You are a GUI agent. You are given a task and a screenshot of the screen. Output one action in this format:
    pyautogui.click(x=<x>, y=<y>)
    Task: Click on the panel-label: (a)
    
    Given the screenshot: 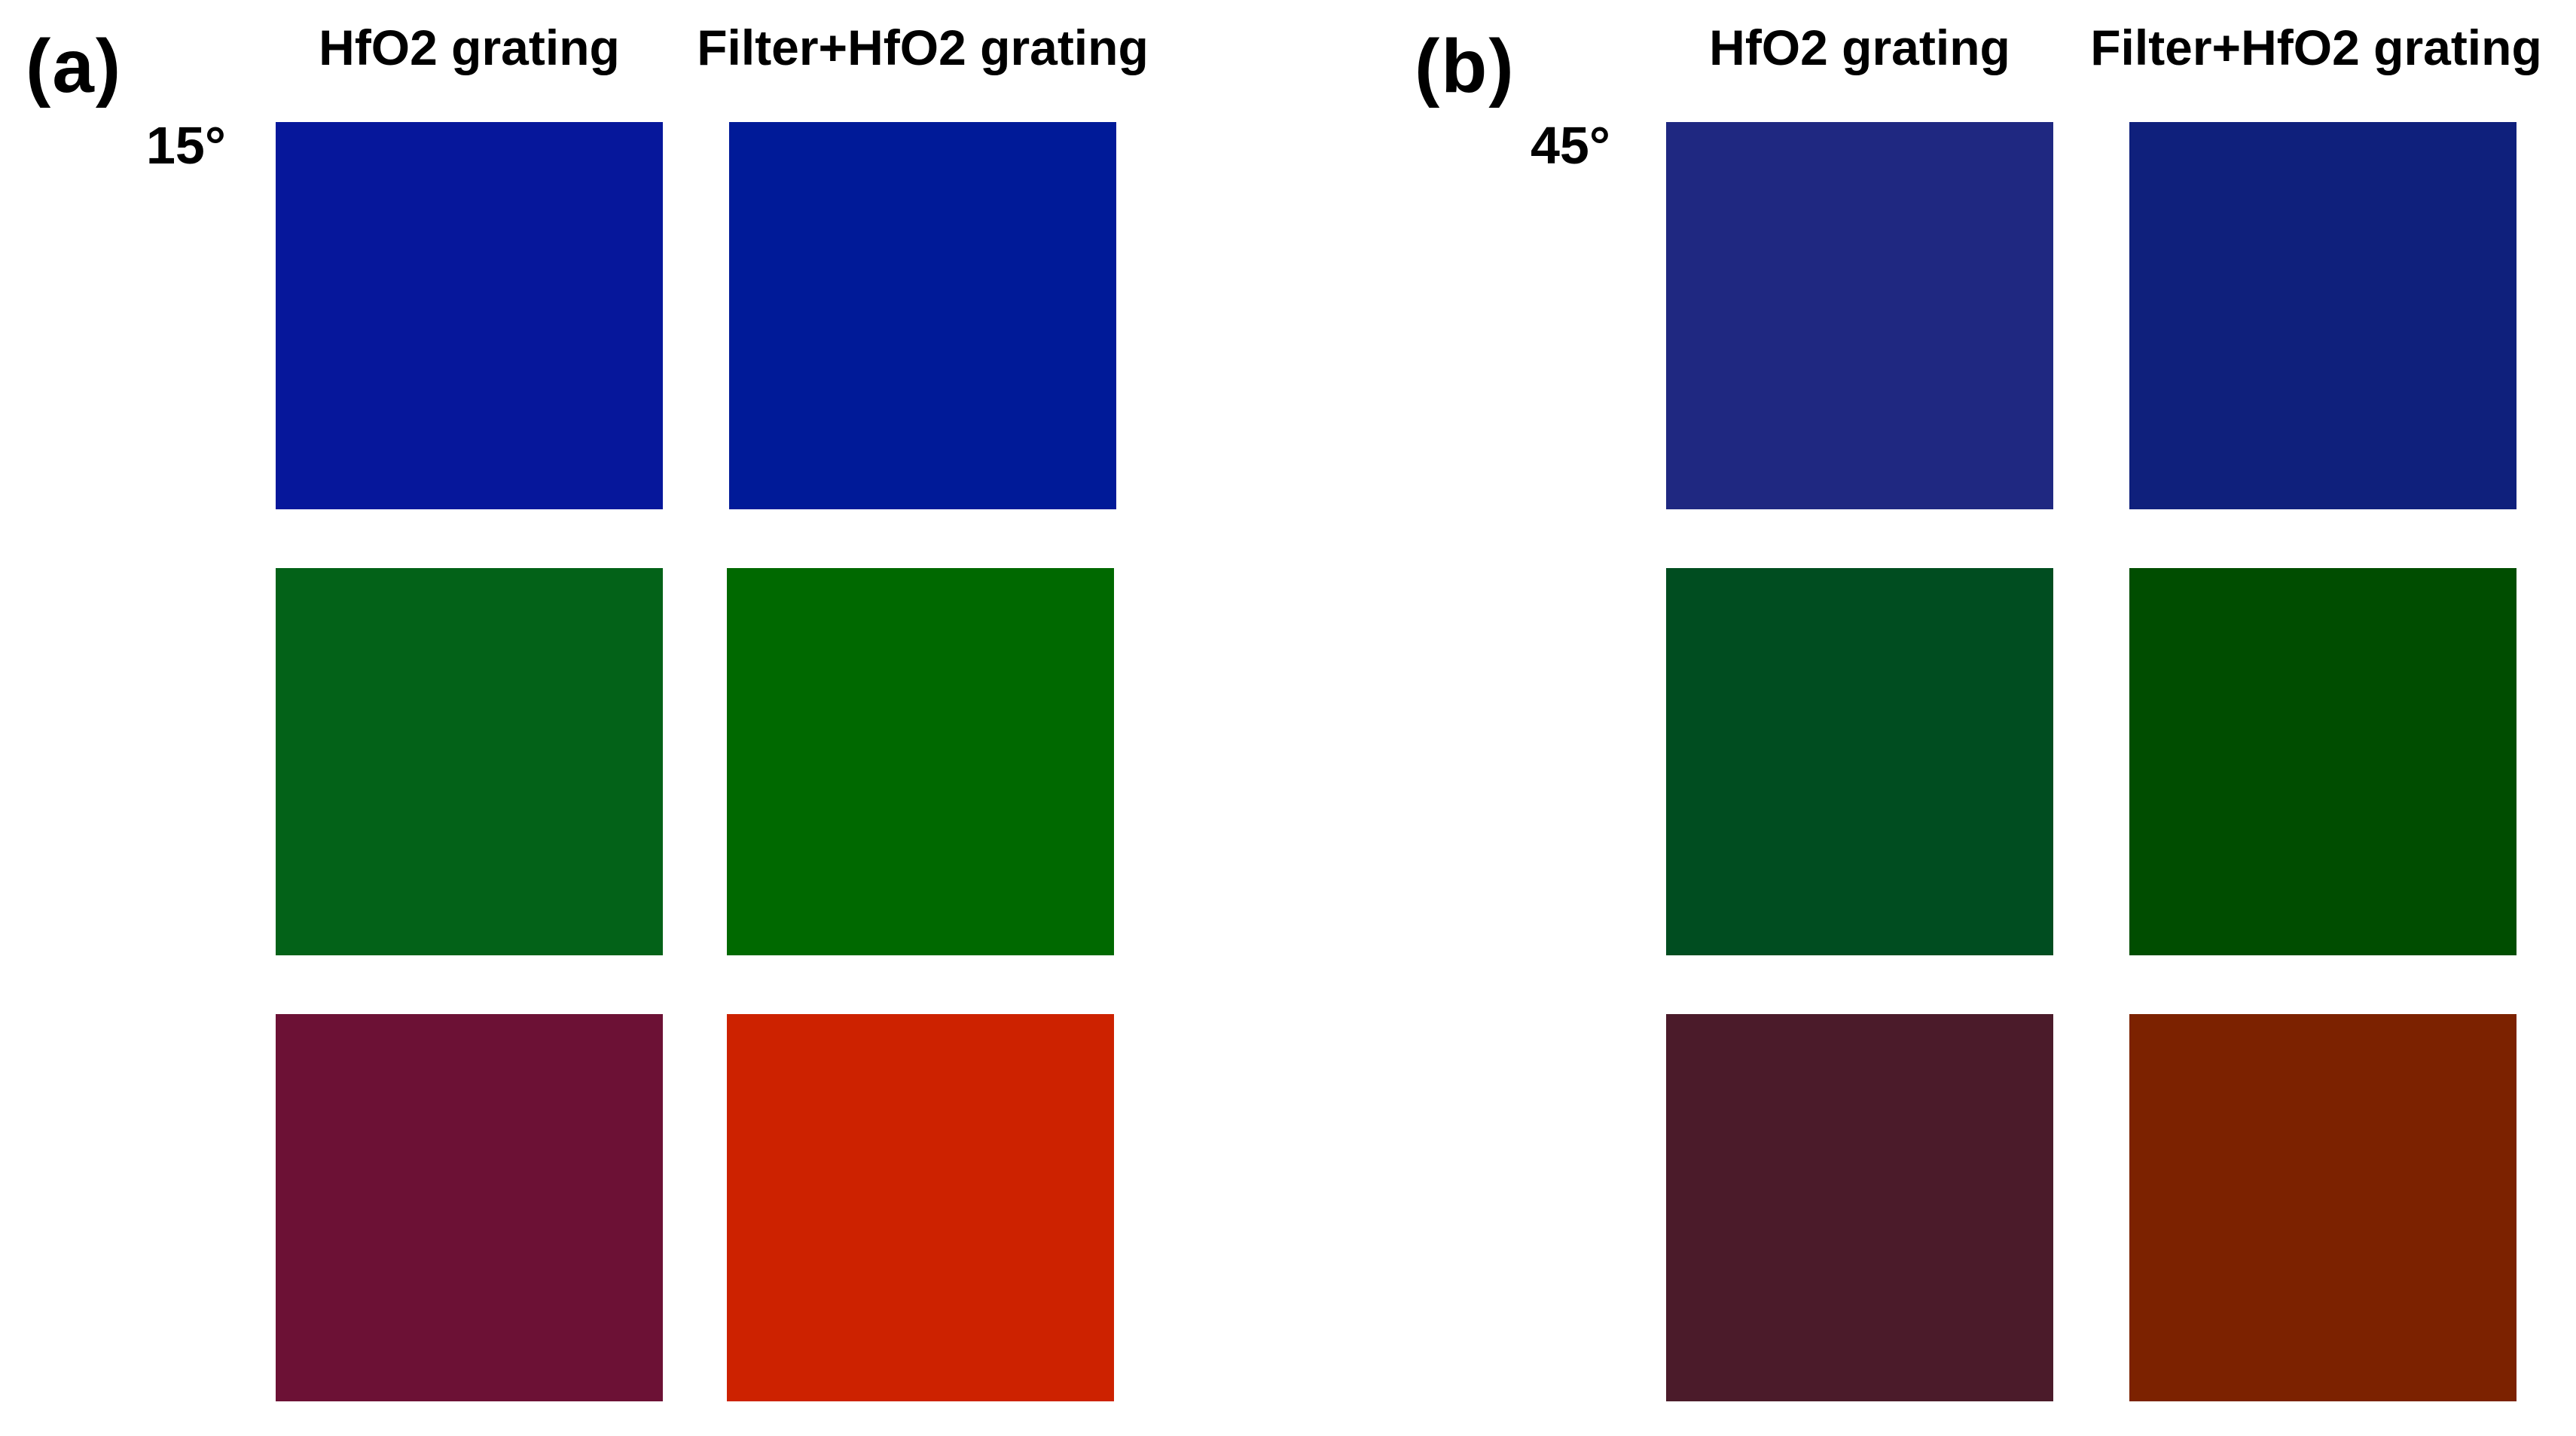 What is the action you would take?
    pyautogui.click(x=74, y=66)
    